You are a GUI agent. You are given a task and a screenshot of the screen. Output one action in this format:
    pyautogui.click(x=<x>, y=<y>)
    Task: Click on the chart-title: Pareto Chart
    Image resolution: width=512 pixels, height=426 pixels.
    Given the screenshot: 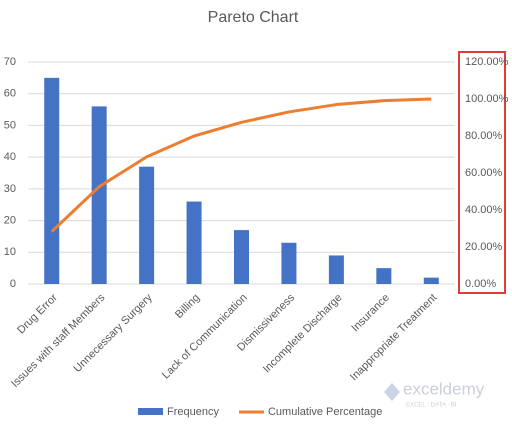 What is the action you would take?
    pyautogui.click(x=253, y=17)
    